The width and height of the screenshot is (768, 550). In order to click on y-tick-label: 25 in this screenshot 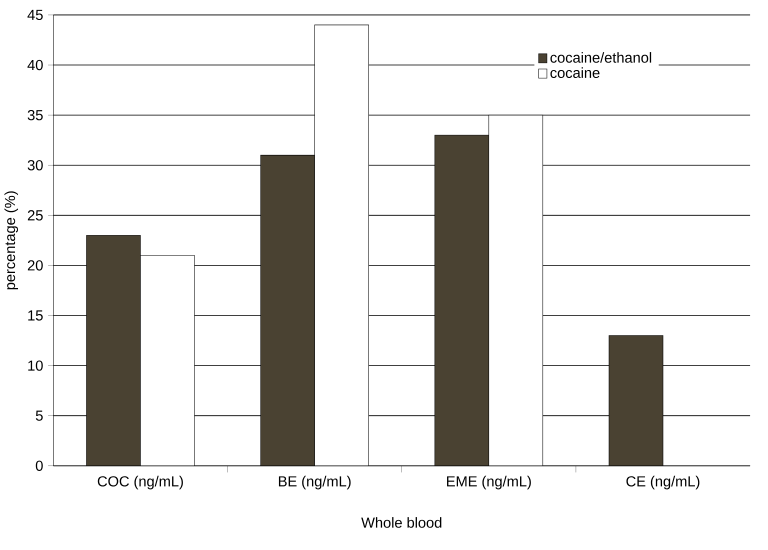, I will do `click(35, 215)`.